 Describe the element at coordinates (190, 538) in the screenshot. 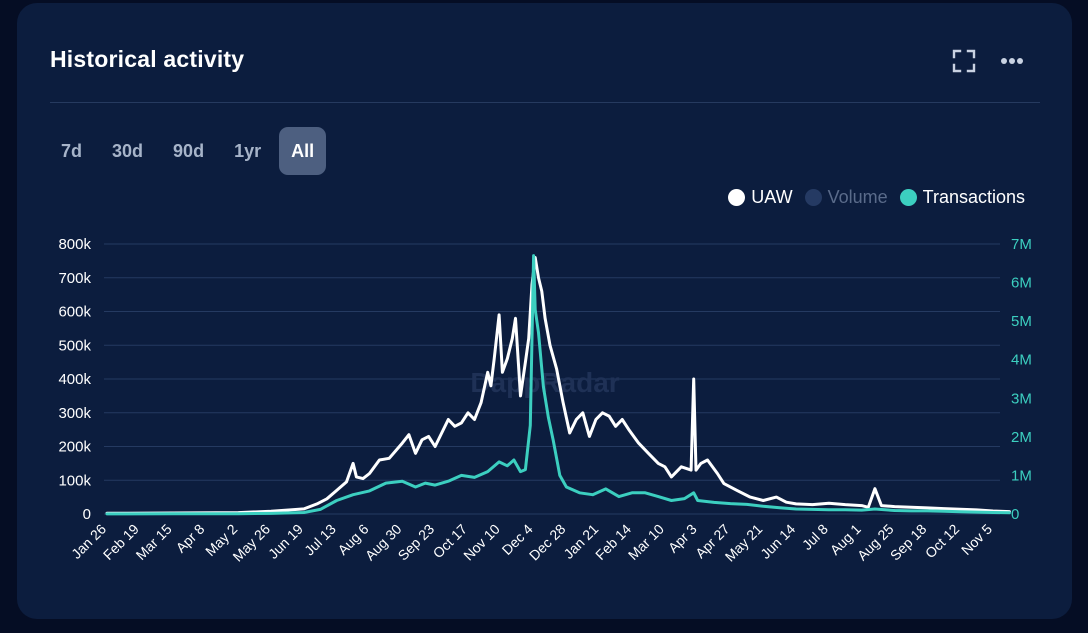

I see `x-tick-label: Apr 8` at that location.